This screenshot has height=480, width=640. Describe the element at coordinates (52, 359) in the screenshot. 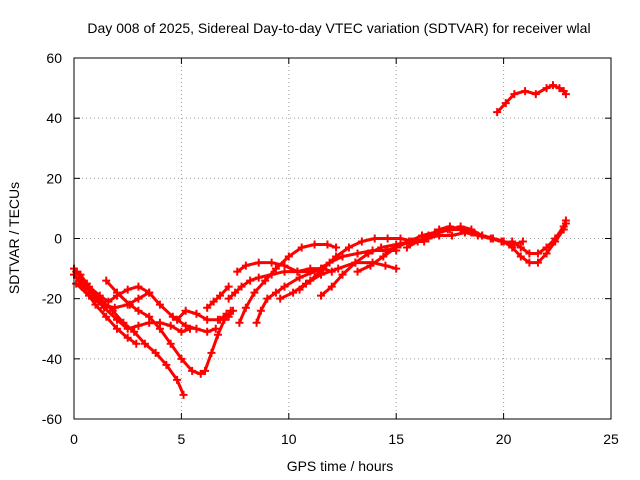

I see `y-tick-label: -40` at that location.